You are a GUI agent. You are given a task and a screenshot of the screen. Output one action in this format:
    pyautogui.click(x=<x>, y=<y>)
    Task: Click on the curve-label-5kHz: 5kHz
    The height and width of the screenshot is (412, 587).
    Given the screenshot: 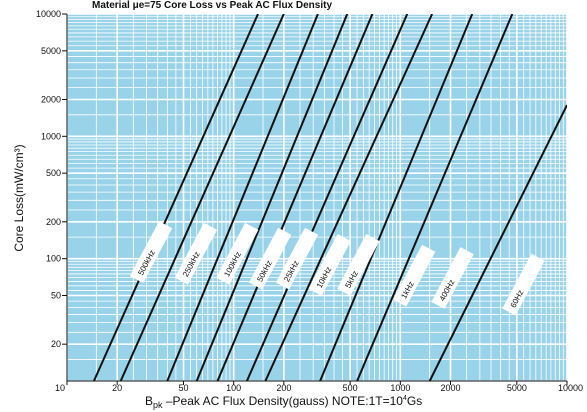 What is the action you would take?
    pyautogui.click(x=358, y=265)
    